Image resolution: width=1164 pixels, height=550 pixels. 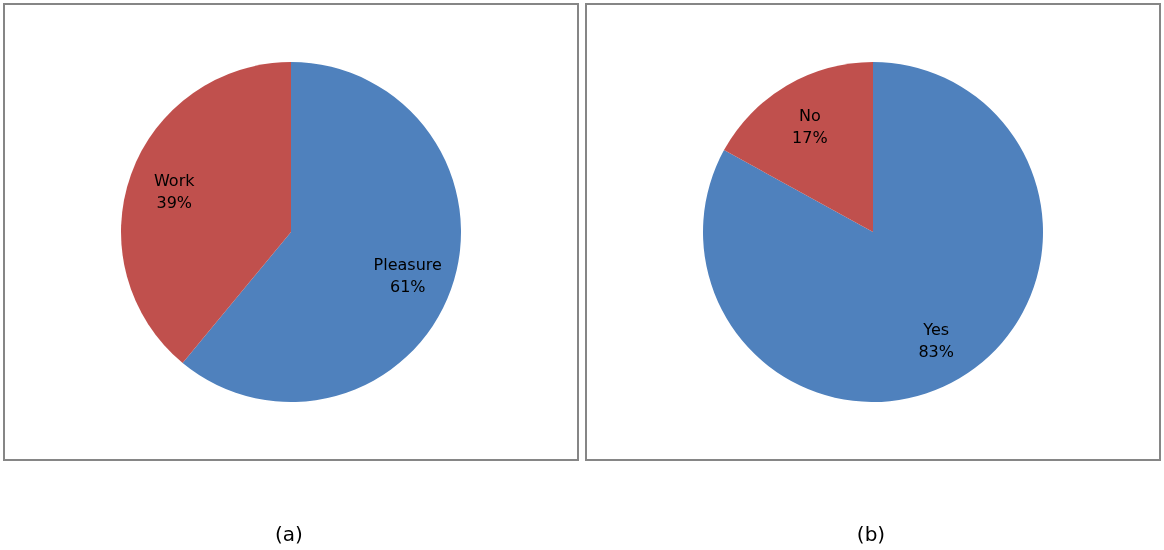 I want to click on data-label: 39%, so click(x=174, y=202).